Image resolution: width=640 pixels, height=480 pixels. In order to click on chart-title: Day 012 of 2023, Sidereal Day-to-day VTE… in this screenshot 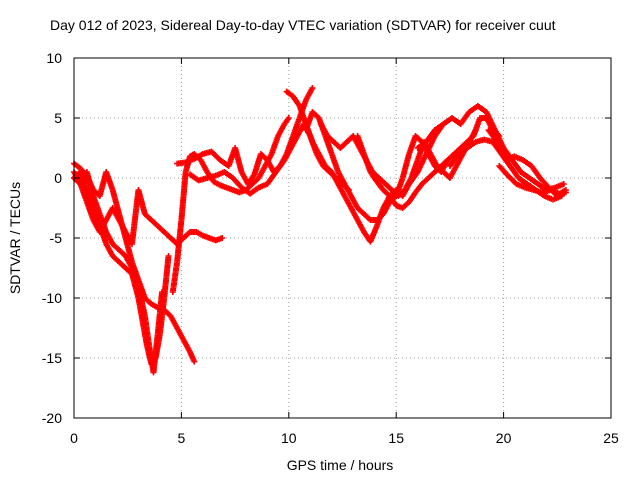, I will do `click(303, 25)`.